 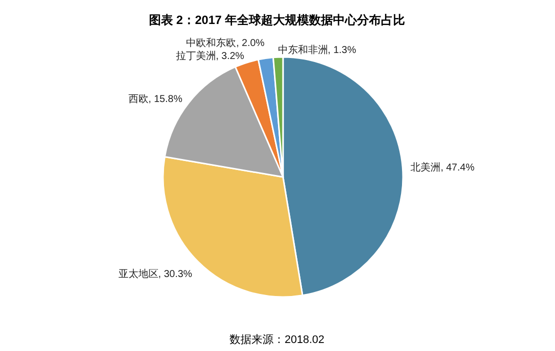 What do you see at coordinates (211, 43) in the screenshot?
I see `slice-label: 中欧和东欧` at bounding box center [211, 43].